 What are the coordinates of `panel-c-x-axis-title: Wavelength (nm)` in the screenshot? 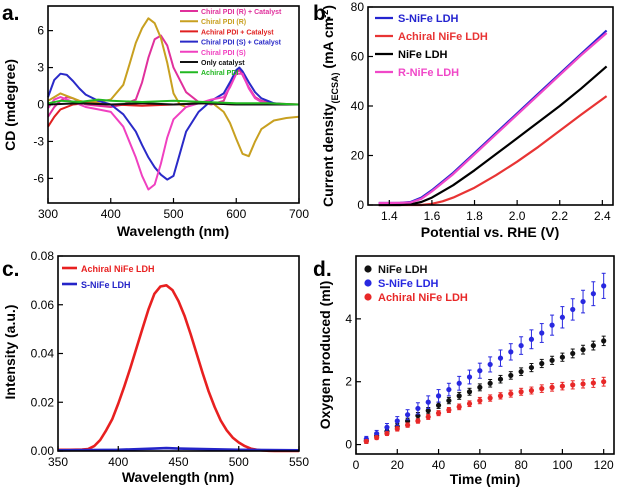 It's located at (178, 477).